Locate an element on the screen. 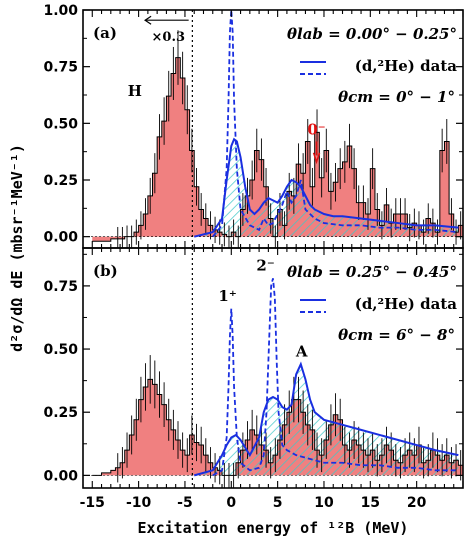 Image resolution: width=469 pixels, height=546 pixels. x-tick-label: 5 is located at coordinates (278, 503).